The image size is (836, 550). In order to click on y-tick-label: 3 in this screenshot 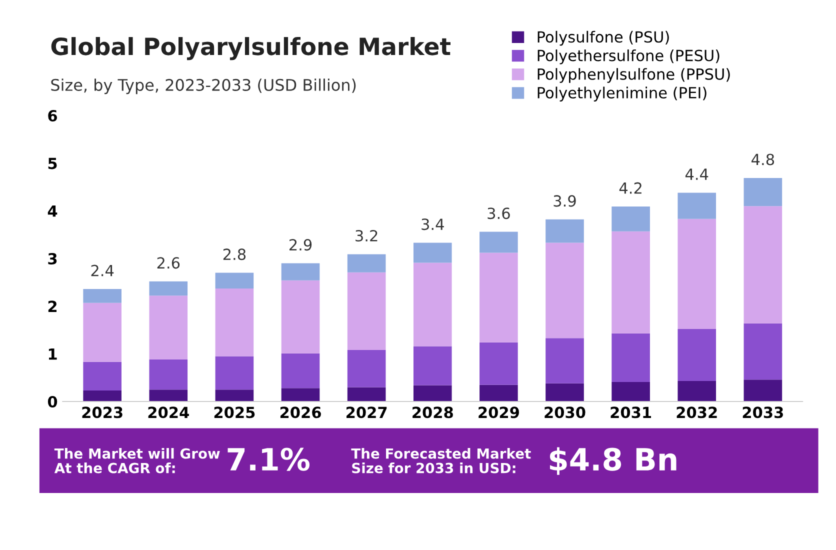, I will do `click(52, 258)`.